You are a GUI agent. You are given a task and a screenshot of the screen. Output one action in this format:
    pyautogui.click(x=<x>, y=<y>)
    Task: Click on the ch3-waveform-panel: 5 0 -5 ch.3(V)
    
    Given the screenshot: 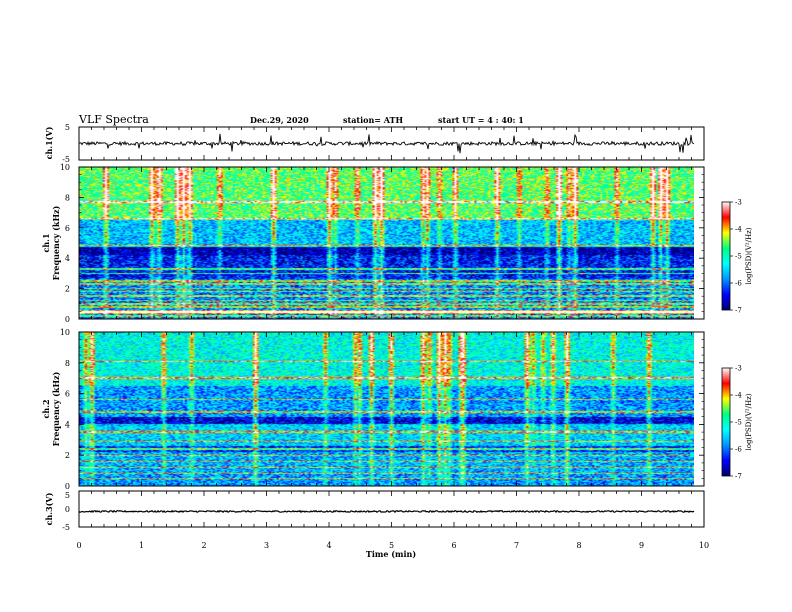 What is the action you would take?
    pyautogui.click(x=374, y=511)
    